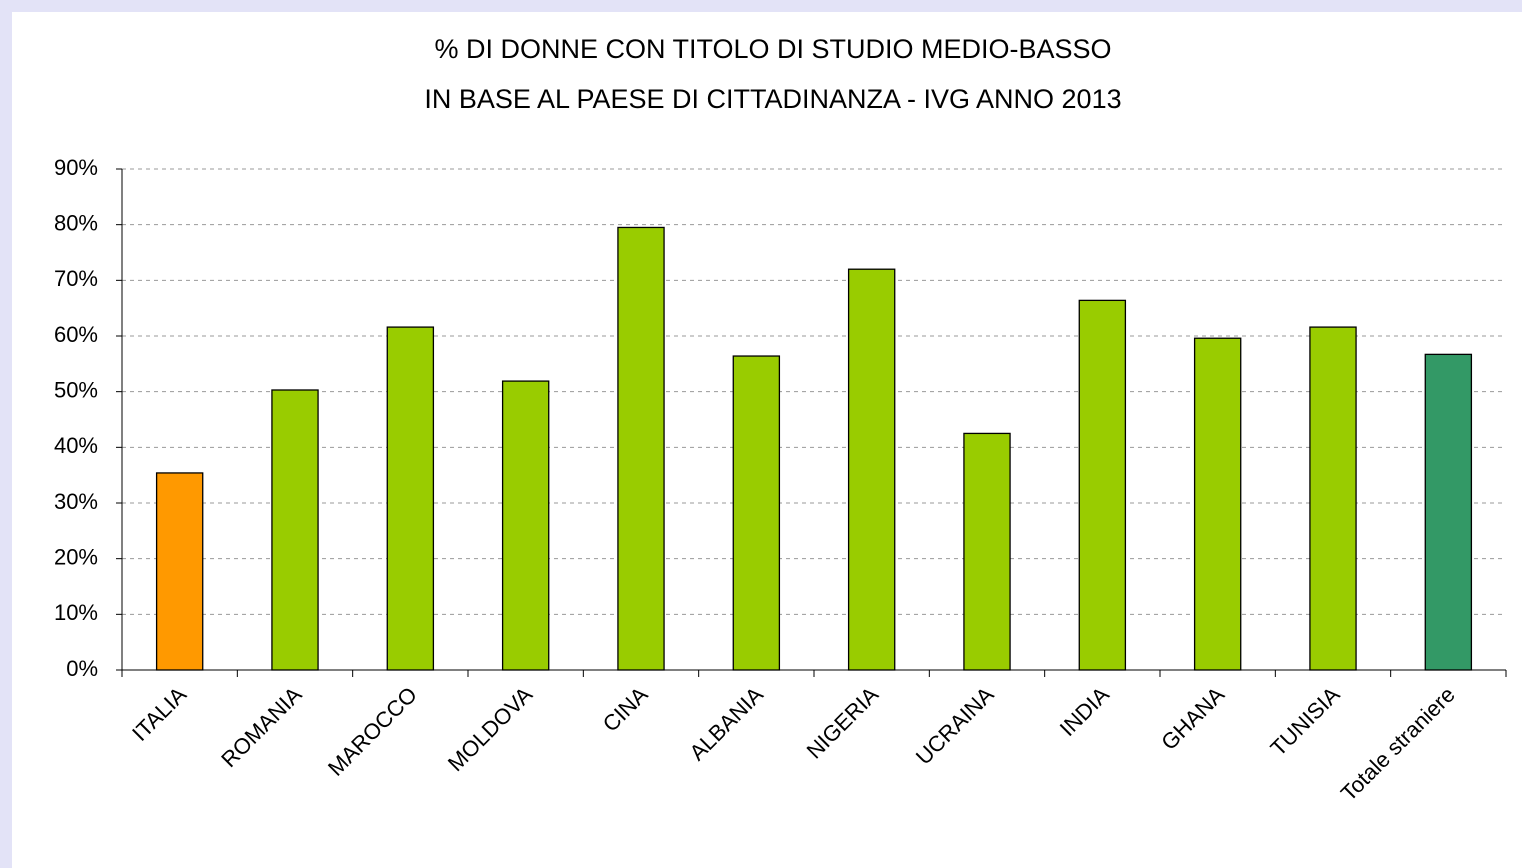  I want to click on x-tick-label: GHANA, so click(1192, 718).